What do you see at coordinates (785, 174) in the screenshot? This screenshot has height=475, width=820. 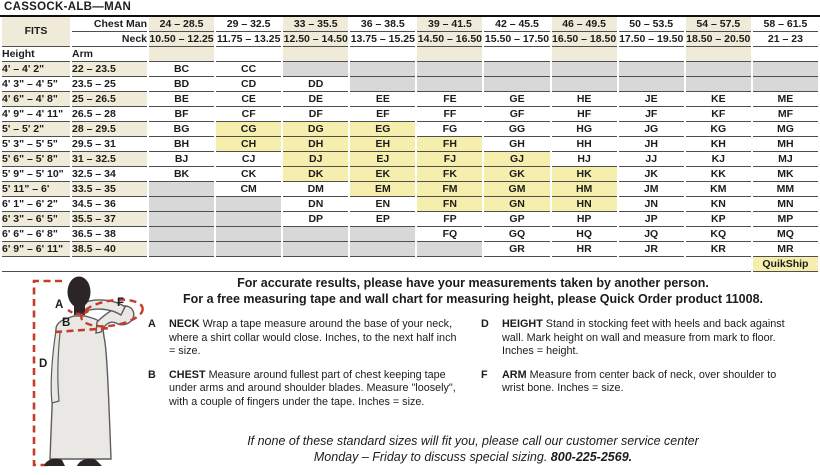 I see `size-code-cell: MK` at bounding box center [785, 174].